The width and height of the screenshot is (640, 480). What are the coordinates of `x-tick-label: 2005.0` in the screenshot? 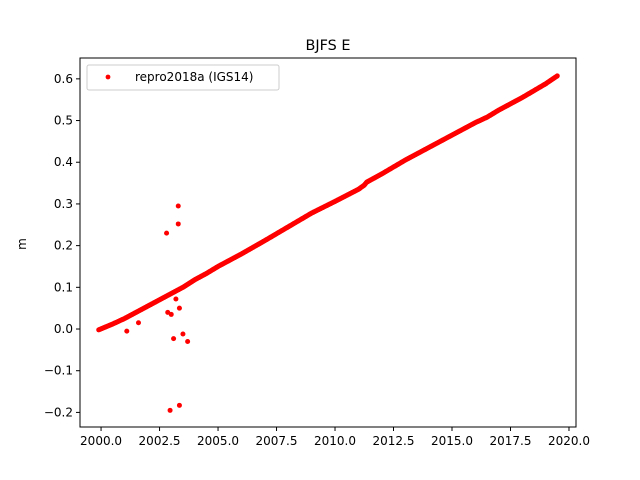 It's located at (218, 441).